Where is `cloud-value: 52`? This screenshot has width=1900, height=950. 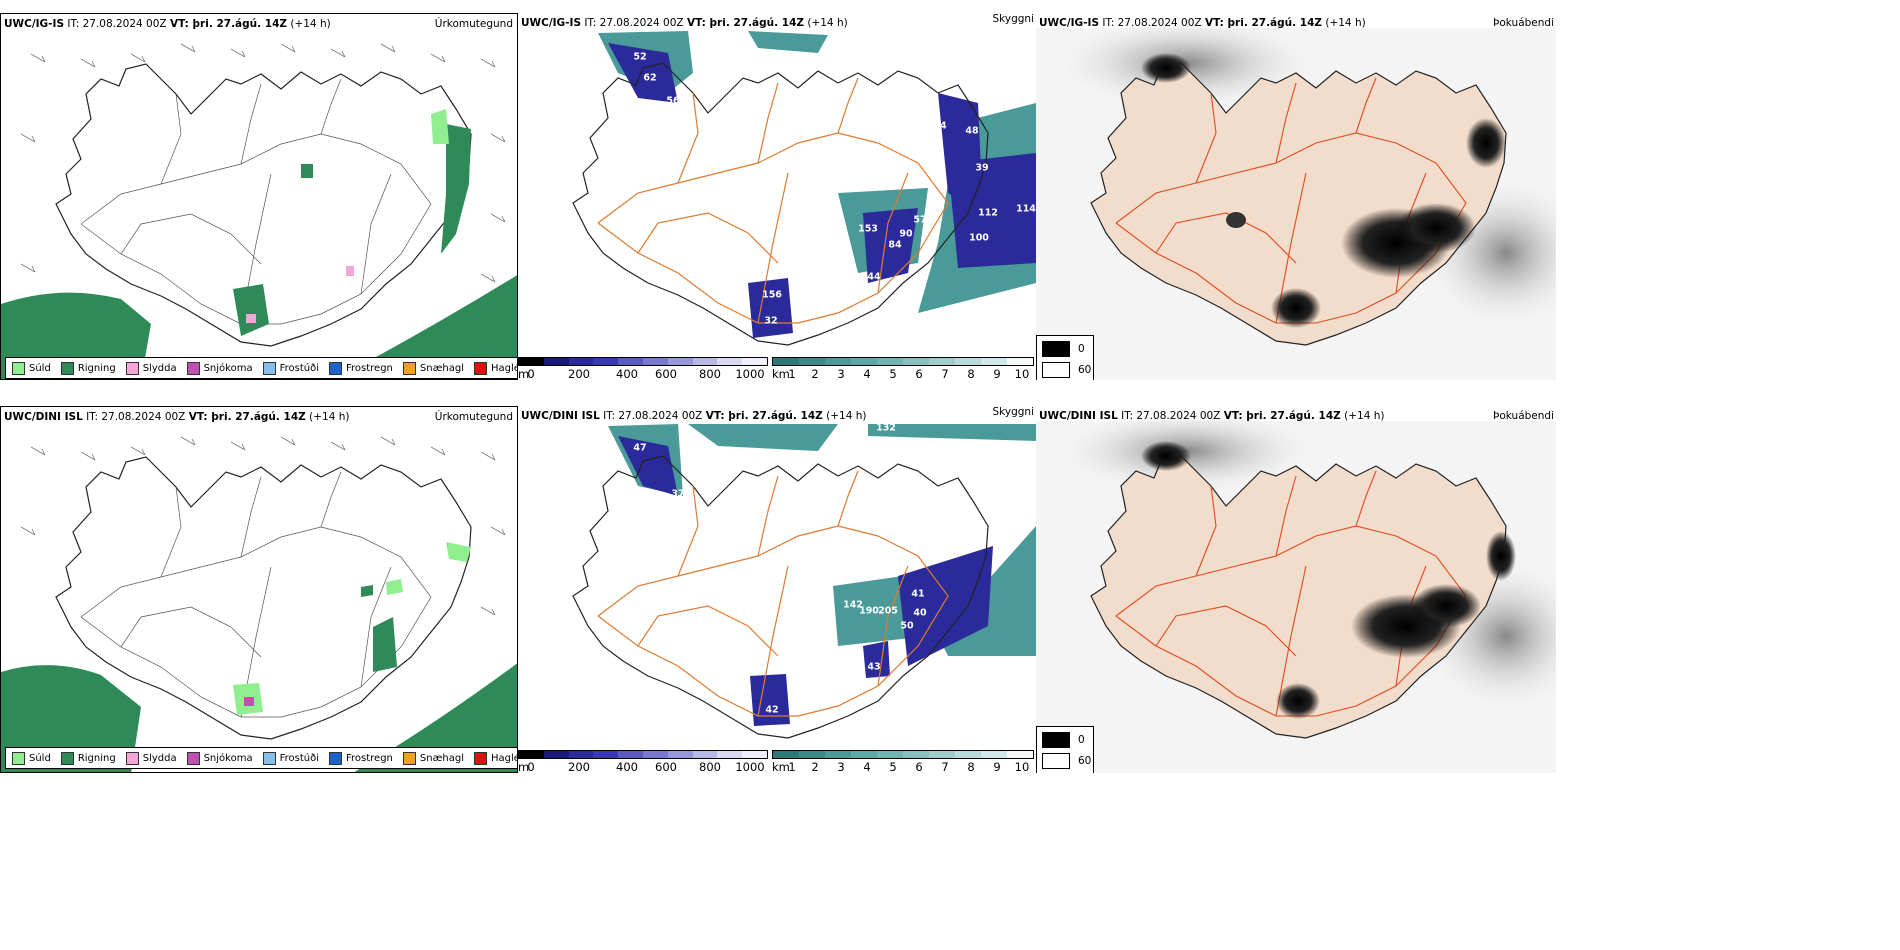
cloud-value: 52 is located at coordinates (640, 57).